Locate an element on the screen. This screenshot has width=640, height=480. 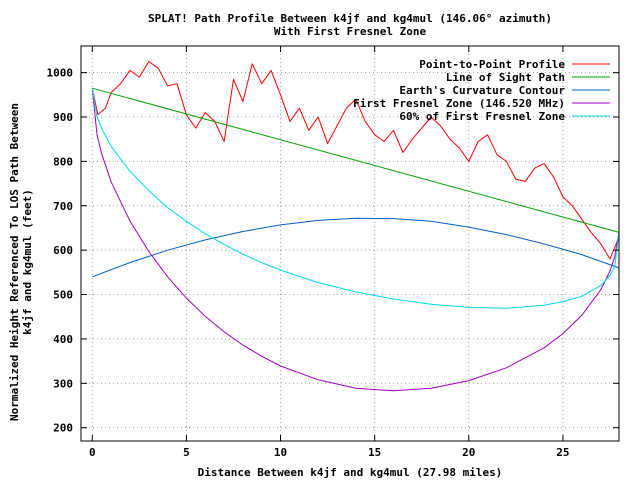
y-tick-label: 600 is located at coordinates (63, 250).